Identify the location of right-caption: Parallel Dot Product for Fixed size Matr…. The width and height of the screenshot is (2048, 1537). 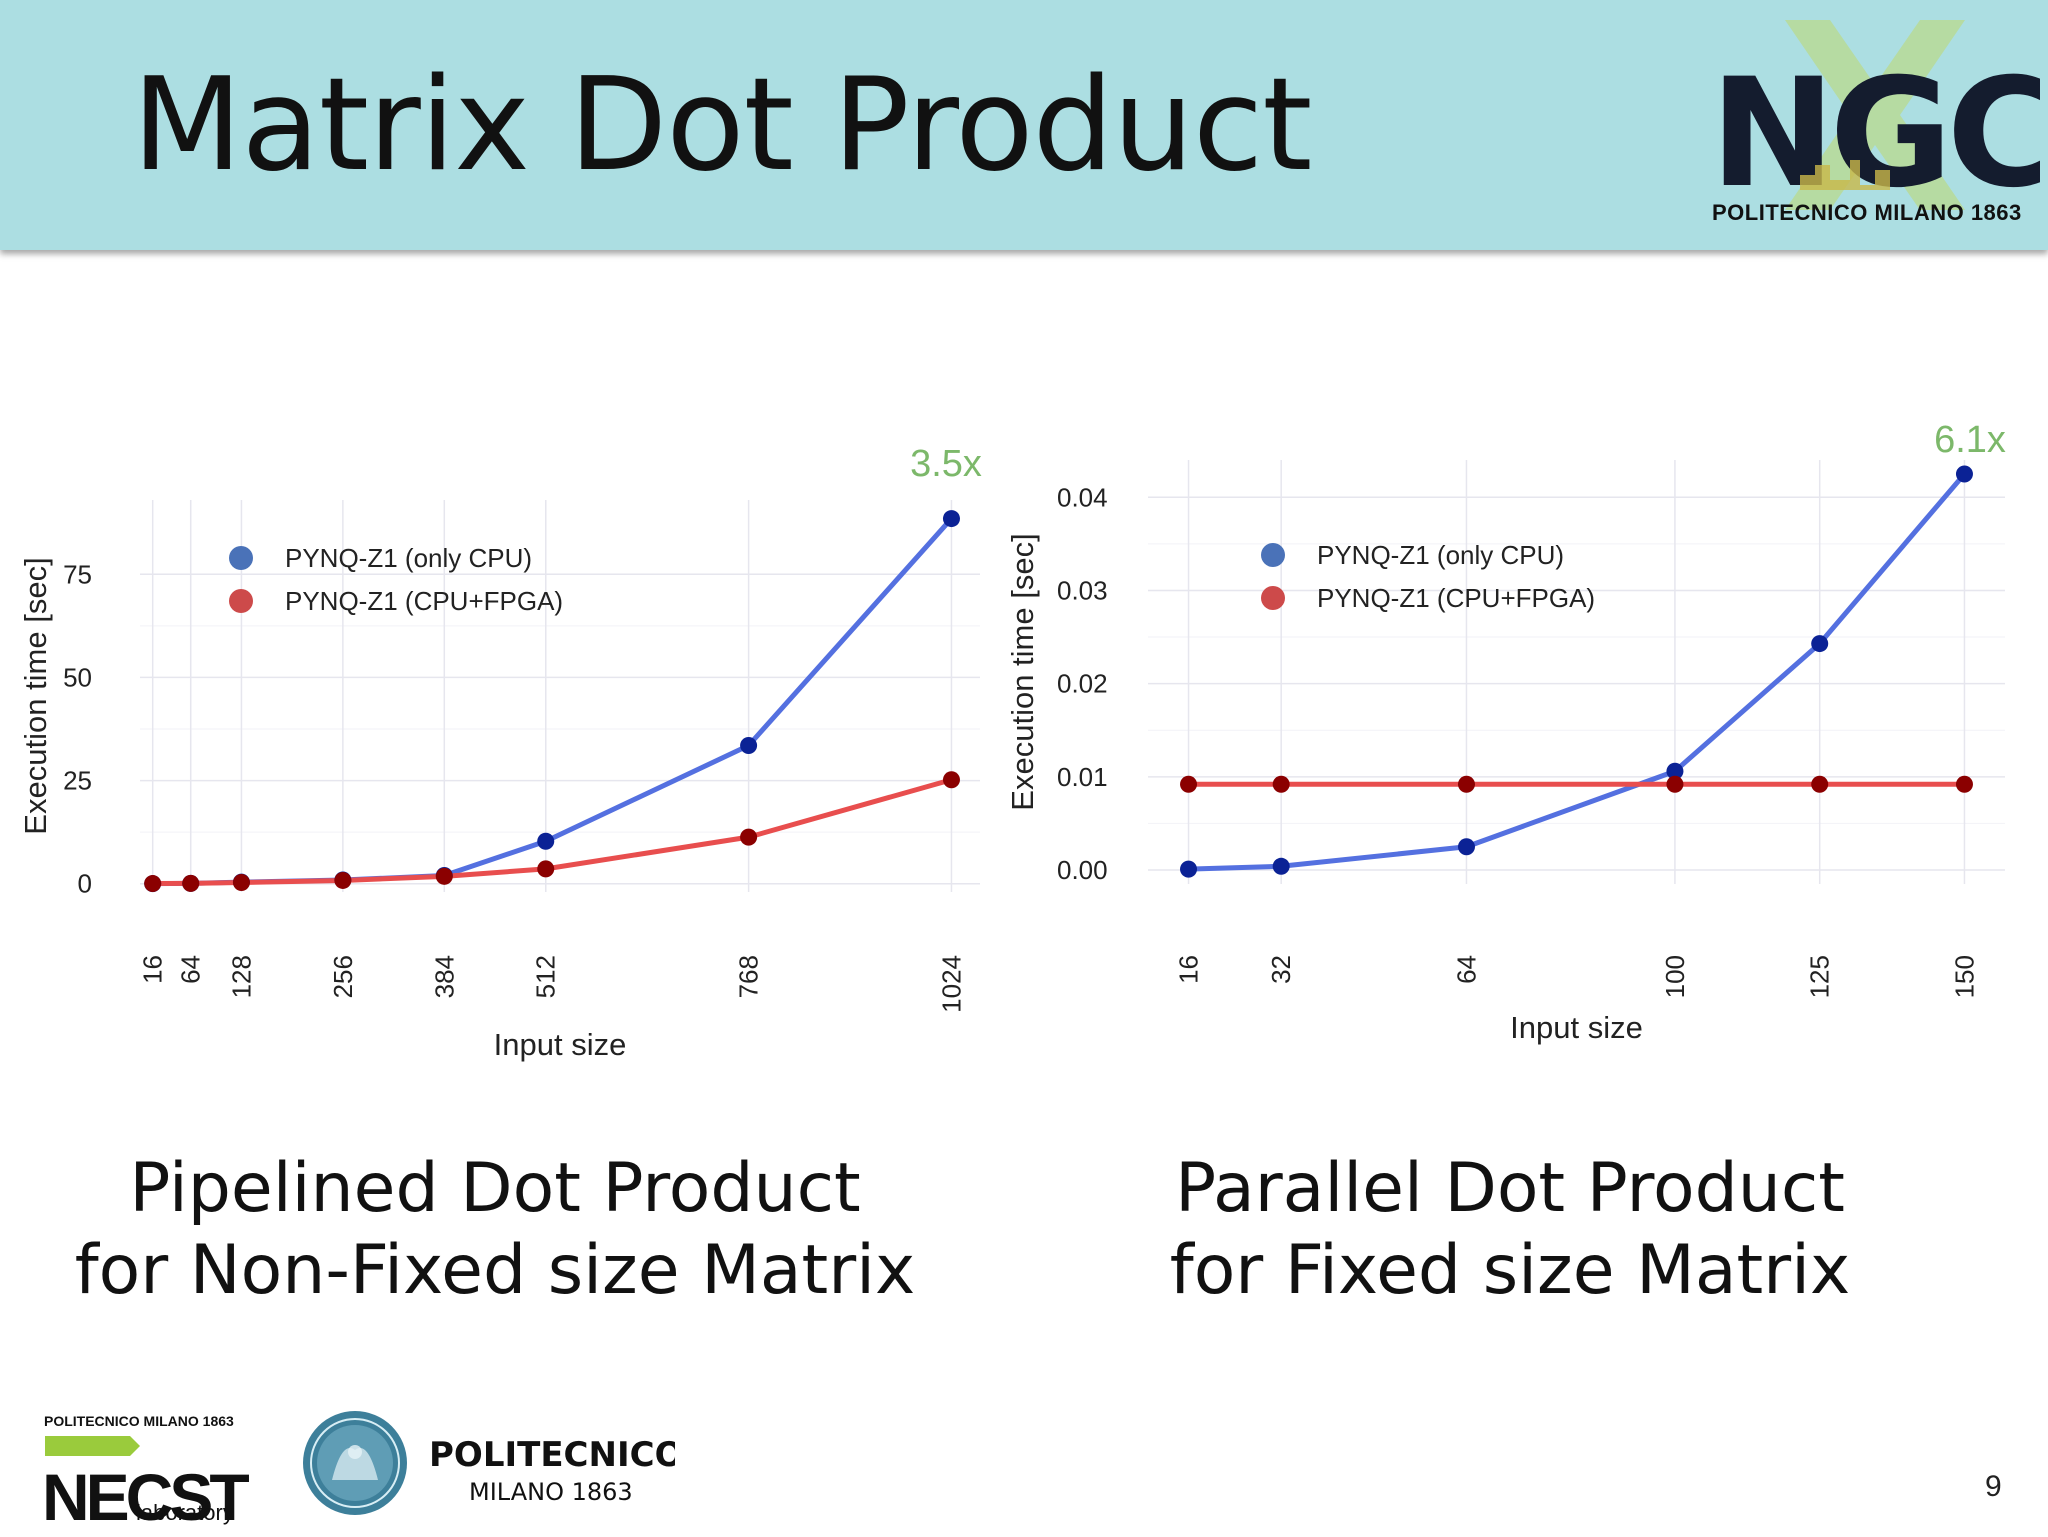
(1510, 1230).